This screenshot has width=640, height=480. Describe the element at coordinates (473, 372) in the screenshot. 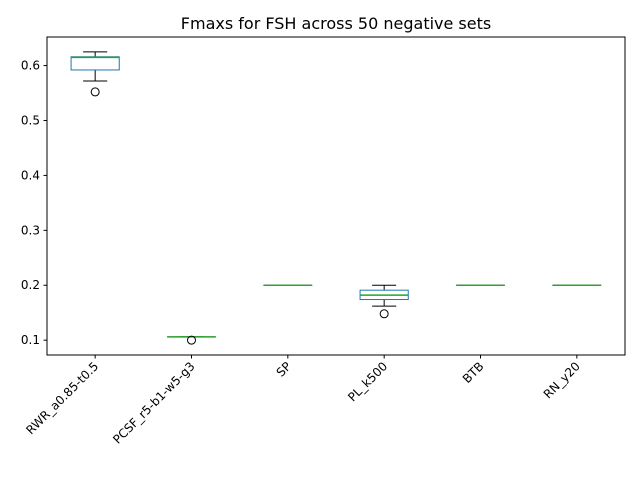

I see `x-tick-label: BTB` at that location.